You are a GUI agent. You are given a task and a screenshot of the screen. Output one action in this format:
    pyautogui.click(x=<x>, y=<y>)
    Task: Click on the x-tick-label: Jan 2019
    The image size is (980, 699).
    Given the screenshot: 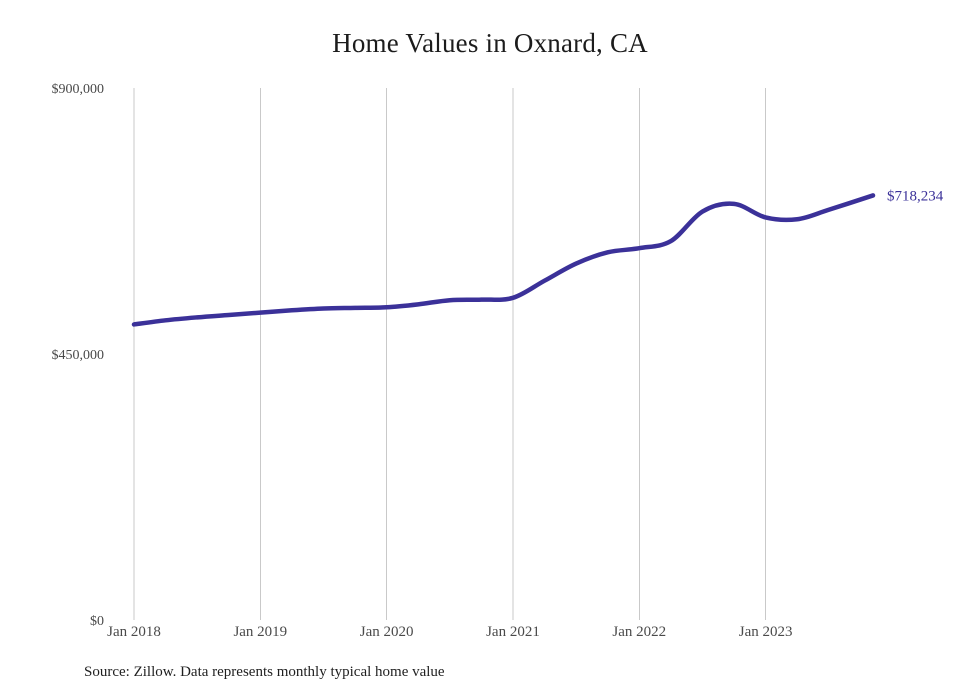 What is the action you would take?
    pyautogui.click(x=260, y=632)
    